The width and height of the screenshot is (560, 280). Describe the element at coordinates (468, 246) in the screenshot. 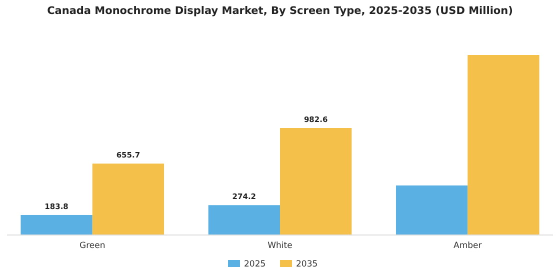

I see `x-tick-label: Amber` at that location.